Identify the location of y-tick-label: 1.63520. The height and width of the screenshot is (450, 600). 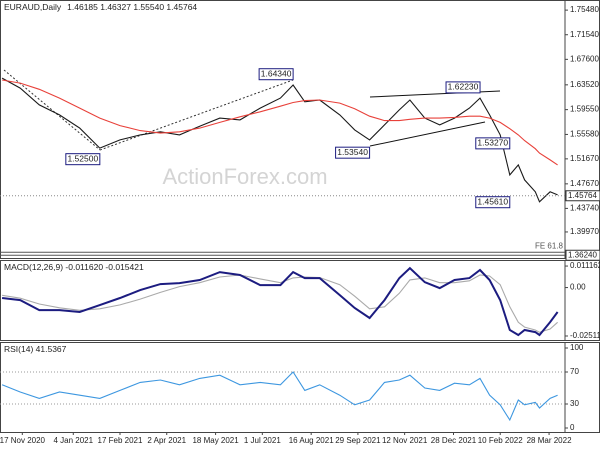
(584, 84).